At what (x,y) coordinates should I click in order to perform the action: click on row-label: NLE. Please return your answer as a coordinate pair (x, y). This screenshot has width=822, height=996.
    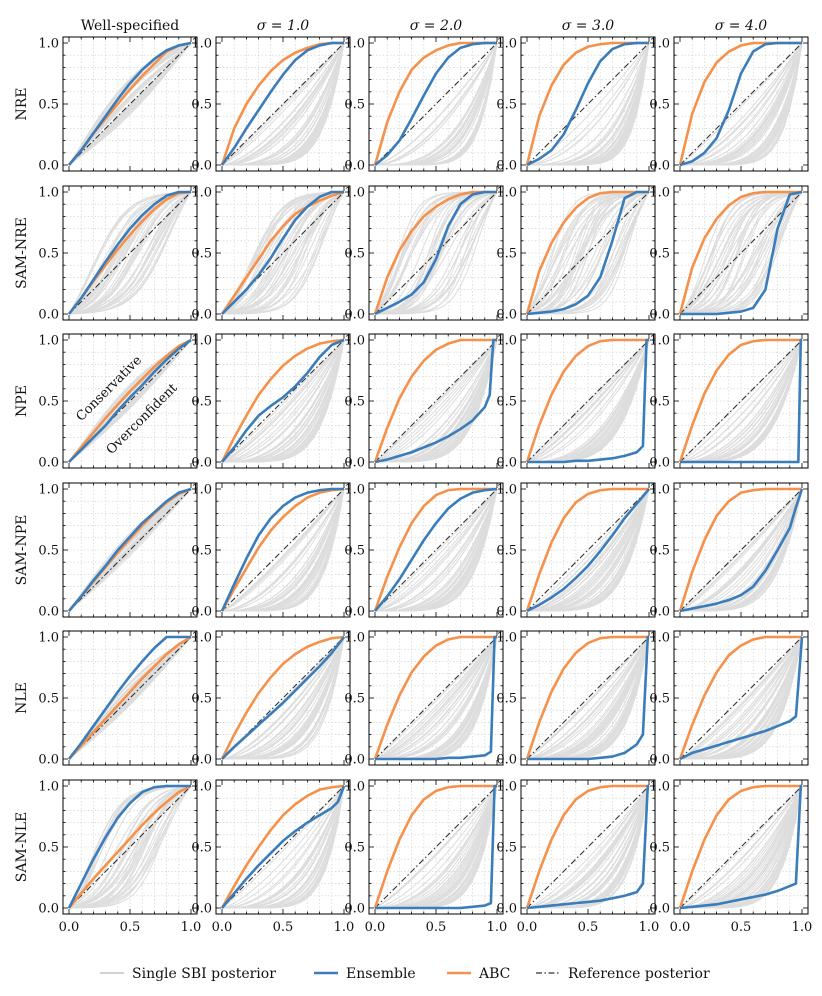
    Looking at the image, I should click on (22, 698).